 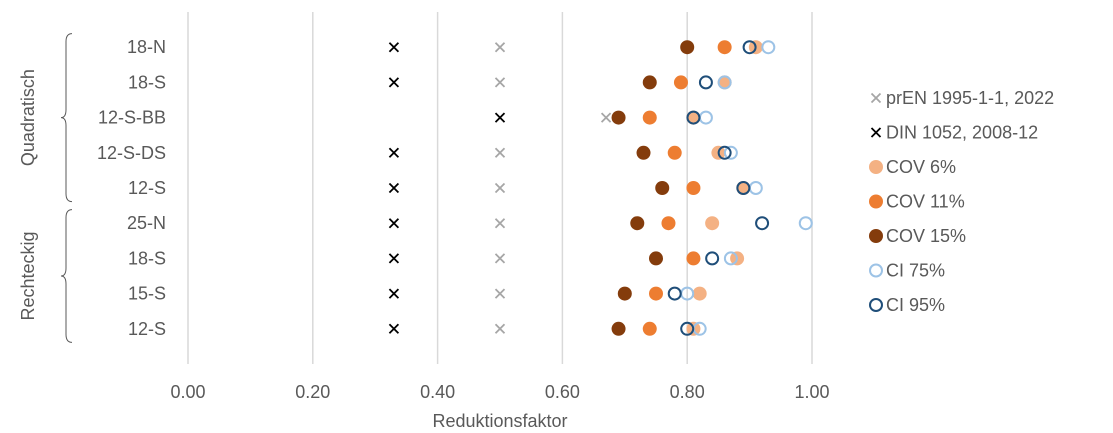 I want to click on legend-label: COV 15%, so click(x=926, y=236).